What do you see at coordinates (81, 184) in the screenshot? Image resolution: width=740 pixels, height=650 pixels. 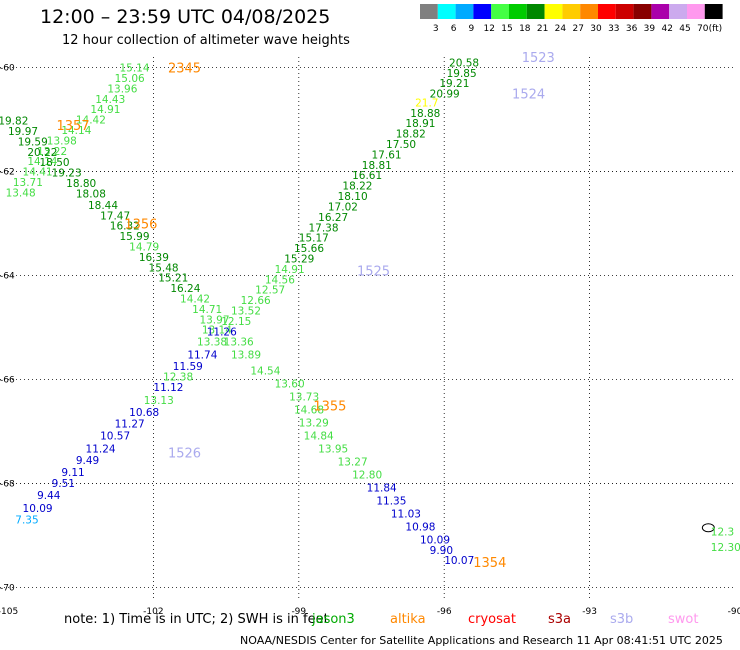 I see `wave-height-label: 18.80` at bounding box center [81, 184].